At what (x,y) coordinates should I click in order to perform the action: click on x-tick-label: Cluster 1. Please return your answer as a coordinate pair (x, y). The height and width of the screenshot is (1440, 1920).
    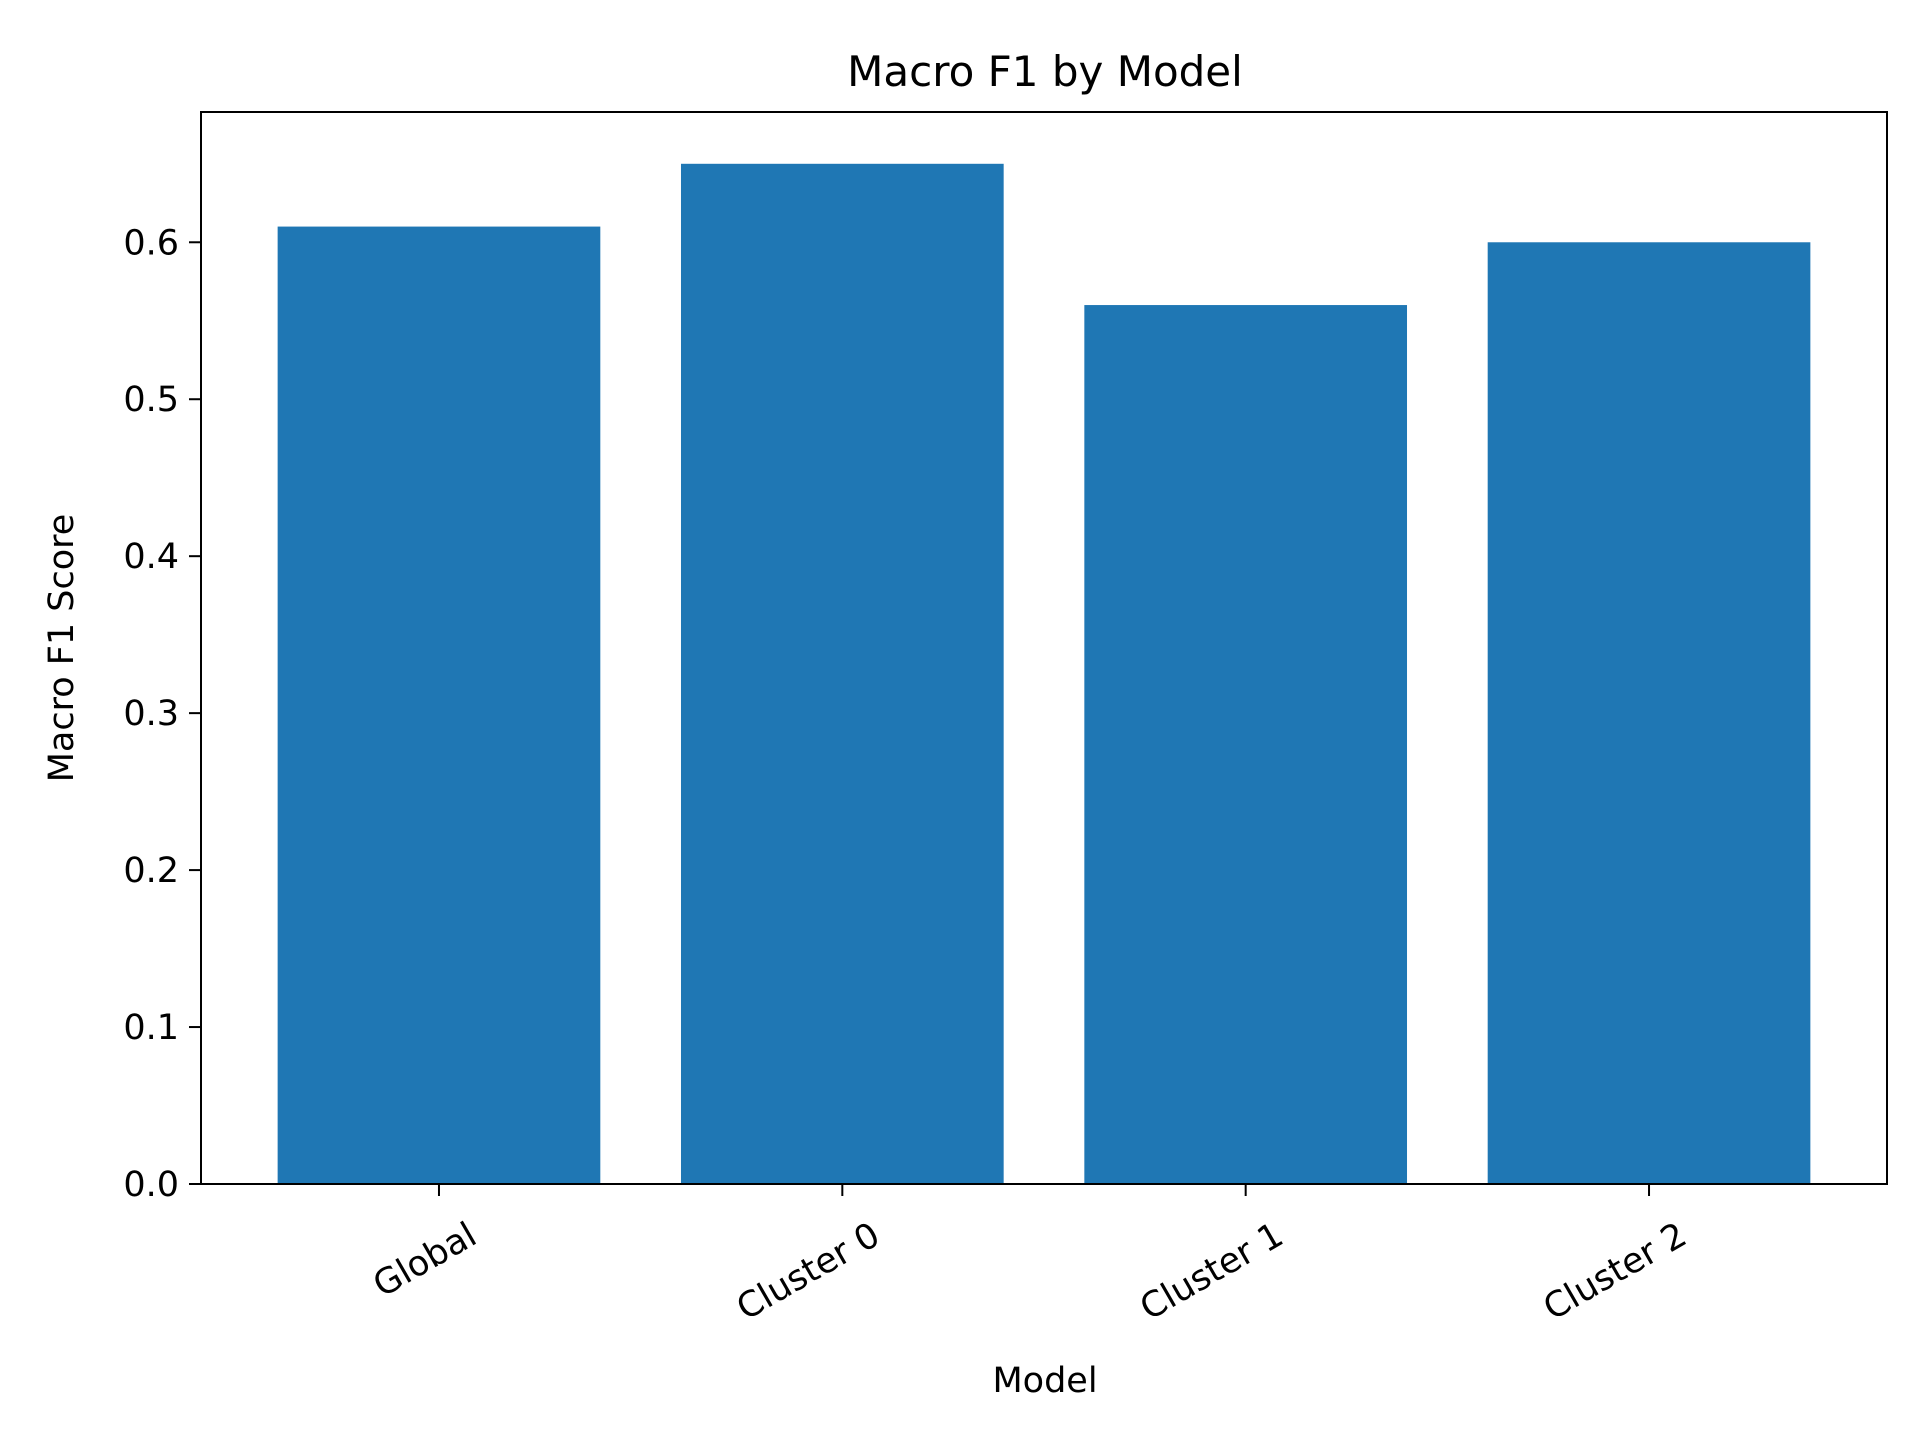
    Looking at the image, I should click on (1212, 1271).